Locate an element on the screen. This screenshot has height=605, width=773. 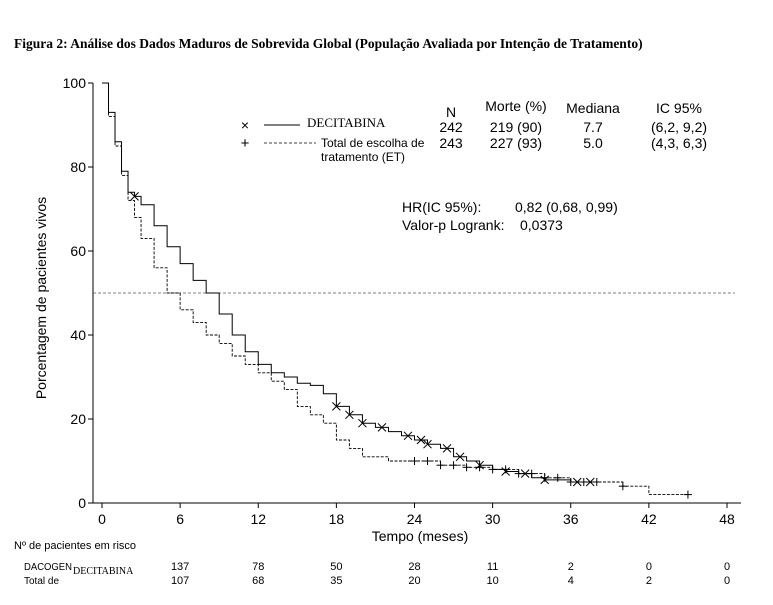
y-tick-label: 0 is located at coordinates (82, 503).